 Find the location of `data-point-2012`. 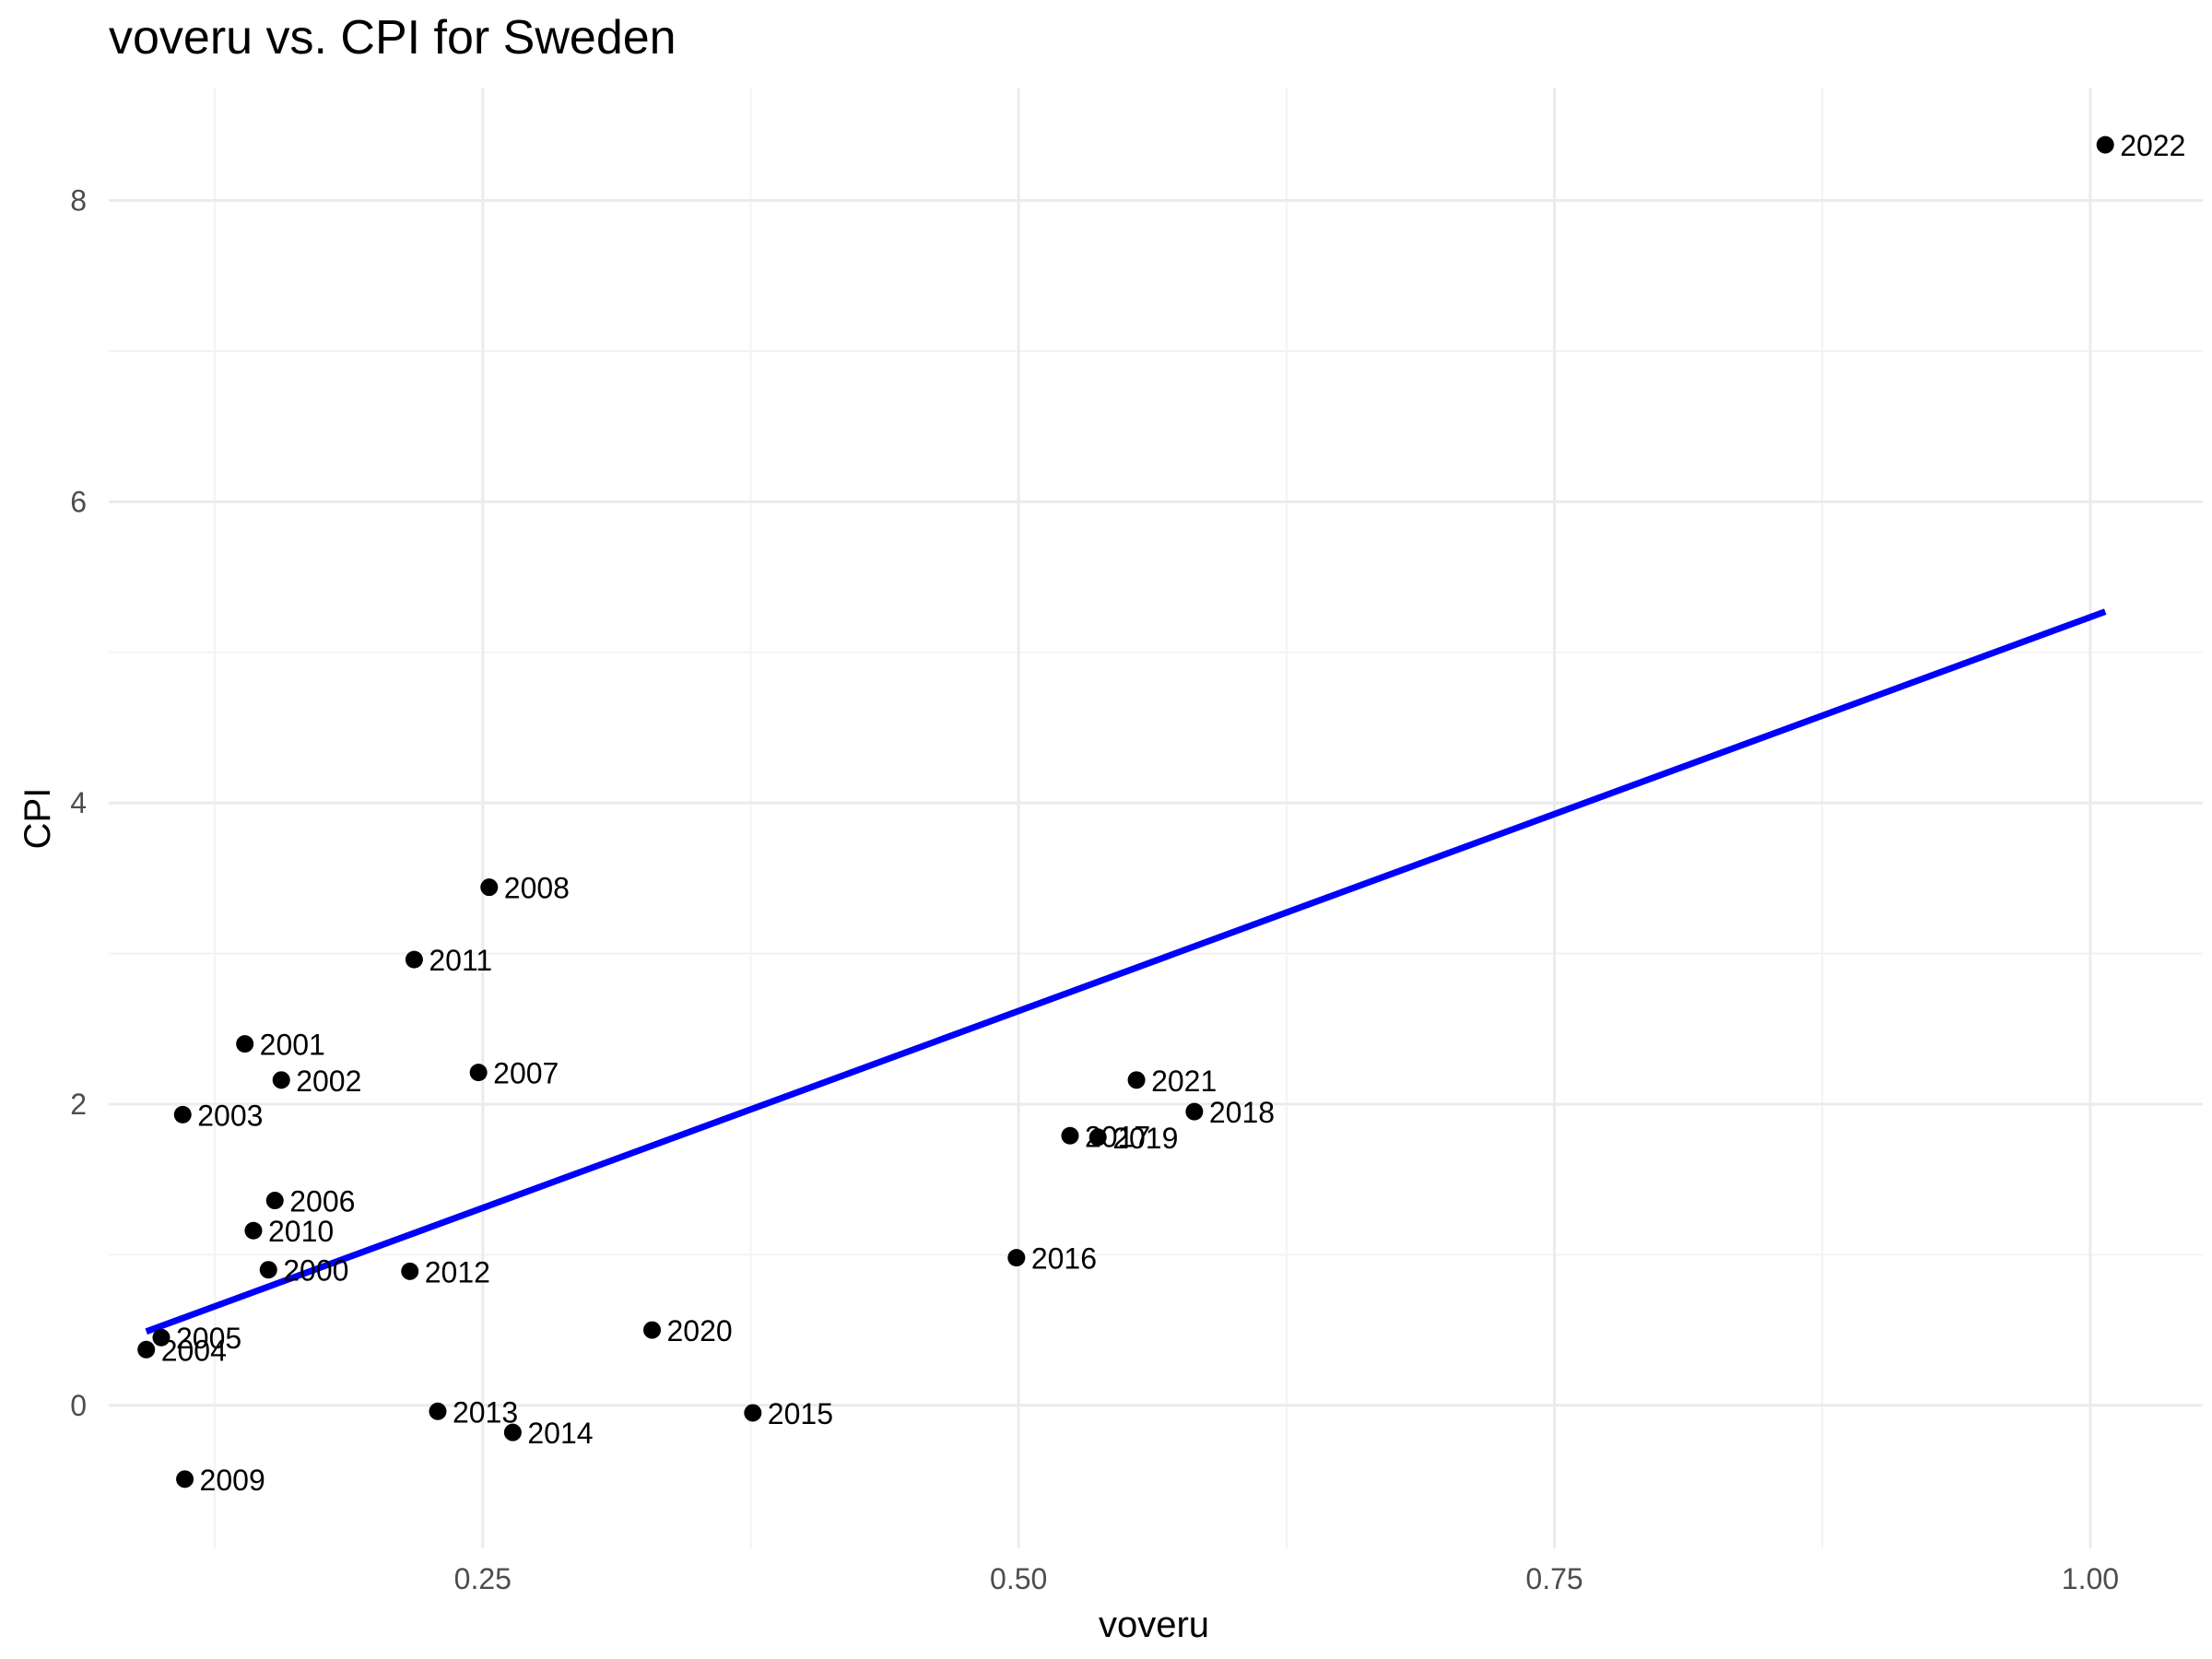

data-point-2012 is located at coordinates (410, 1271).